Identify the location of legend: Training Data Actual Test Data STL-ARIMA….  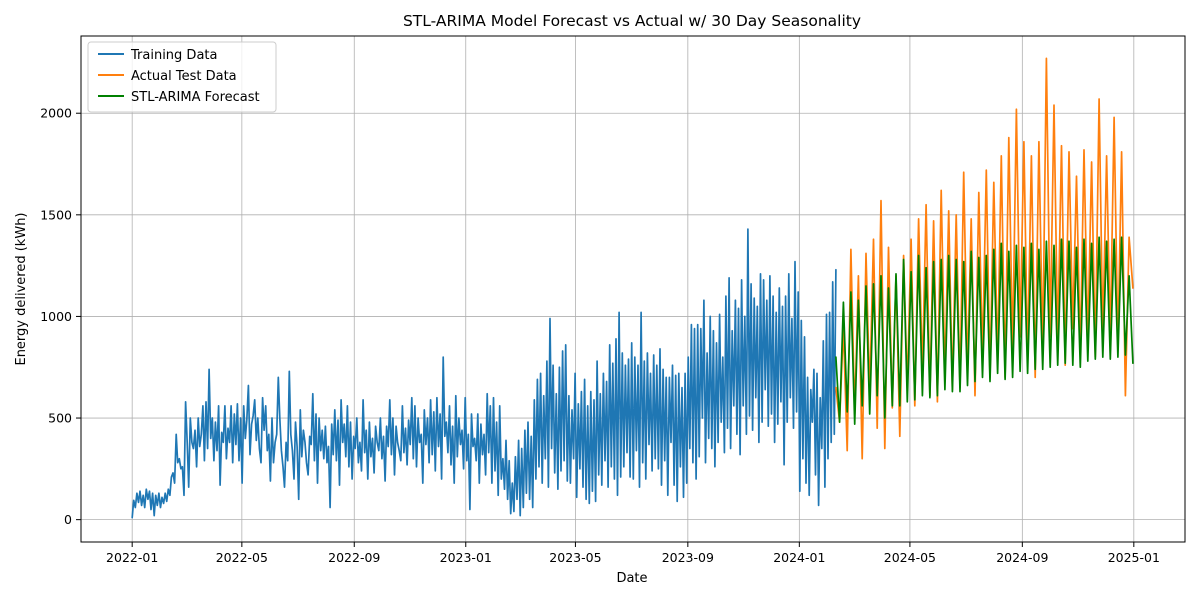
(182, 77).